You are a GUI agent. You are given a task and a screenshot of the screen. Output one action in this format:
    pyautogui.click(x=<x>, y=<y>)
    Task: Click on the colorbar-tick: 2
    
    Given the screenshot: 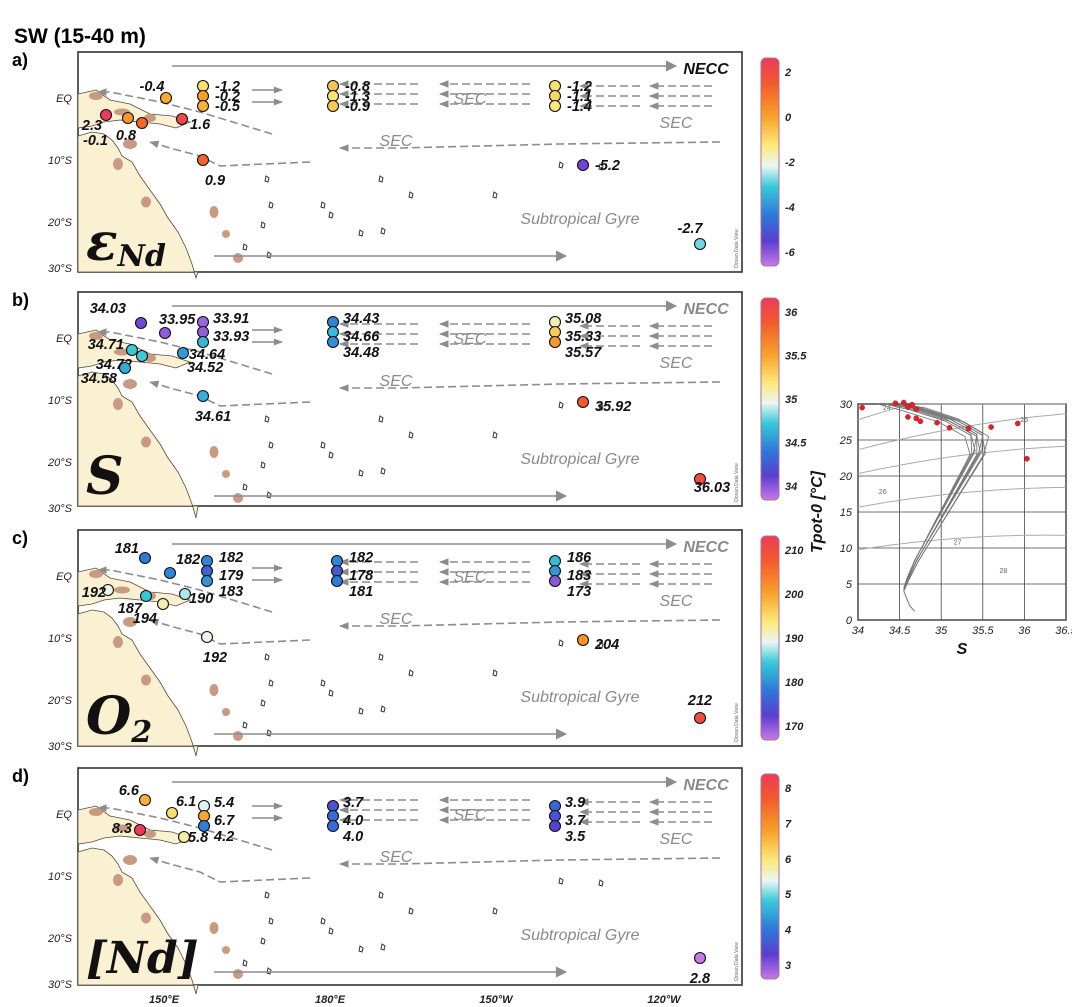 What is the action you would take?
    pyautogui.click(x=787, y=73)
    